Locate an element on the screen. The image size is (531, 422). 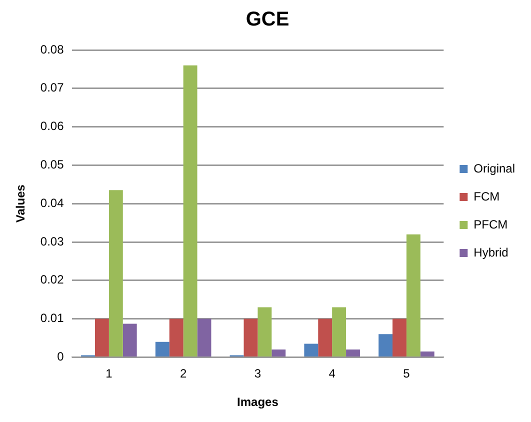
y-tick-label: 0.05 is located at coordinates (52, 165).